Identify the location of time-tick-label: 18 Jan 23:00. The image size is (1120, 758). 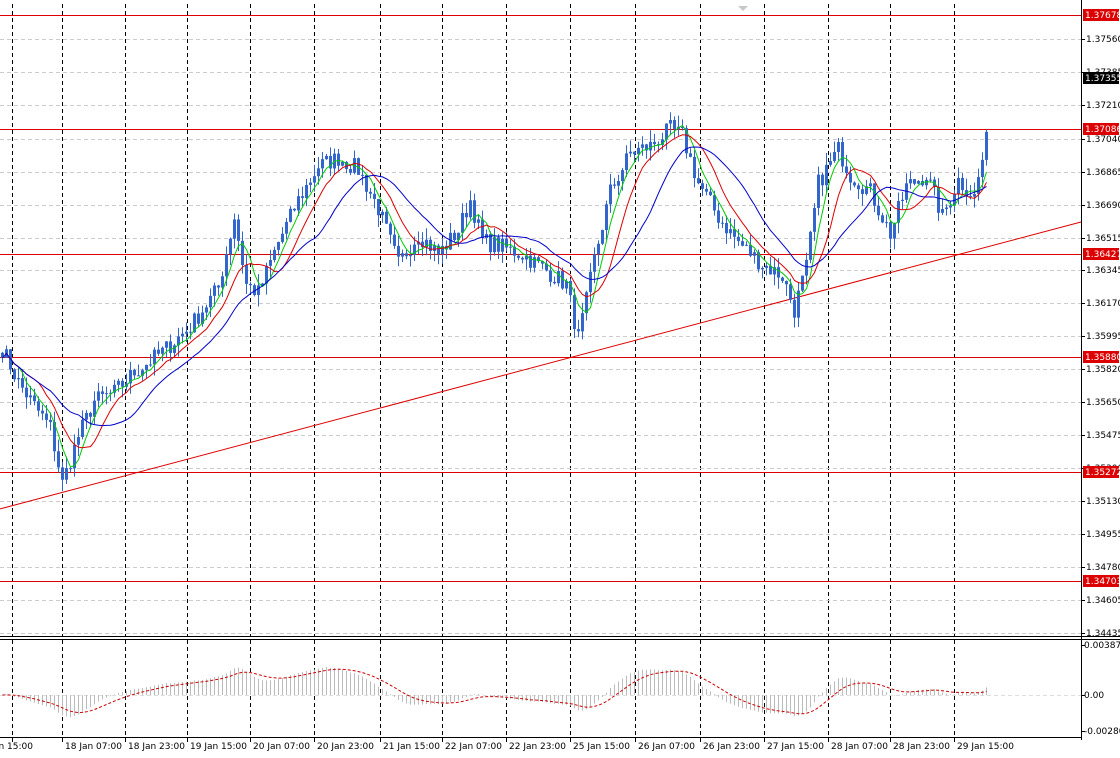
(156, 747).